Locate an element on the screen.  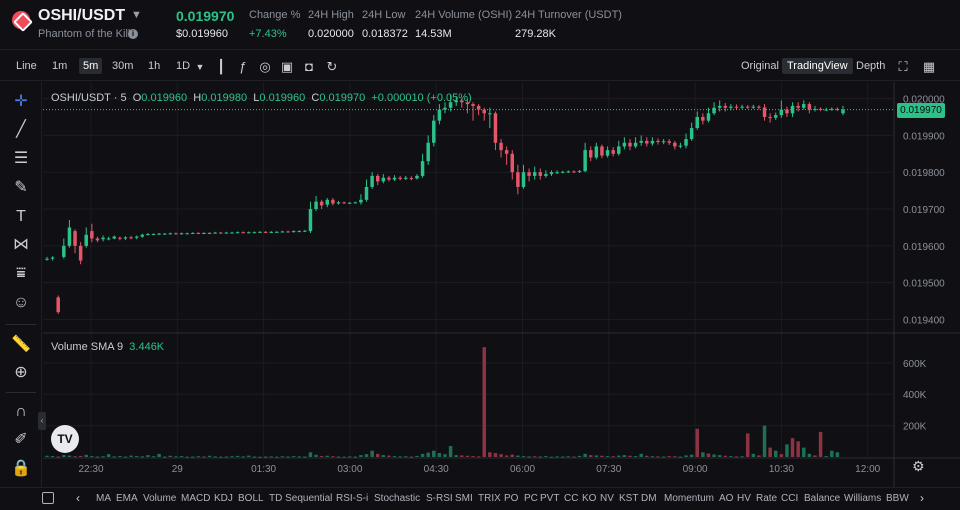
horizontal-lines-icon: ☰ is located at coordinates (21, 158).